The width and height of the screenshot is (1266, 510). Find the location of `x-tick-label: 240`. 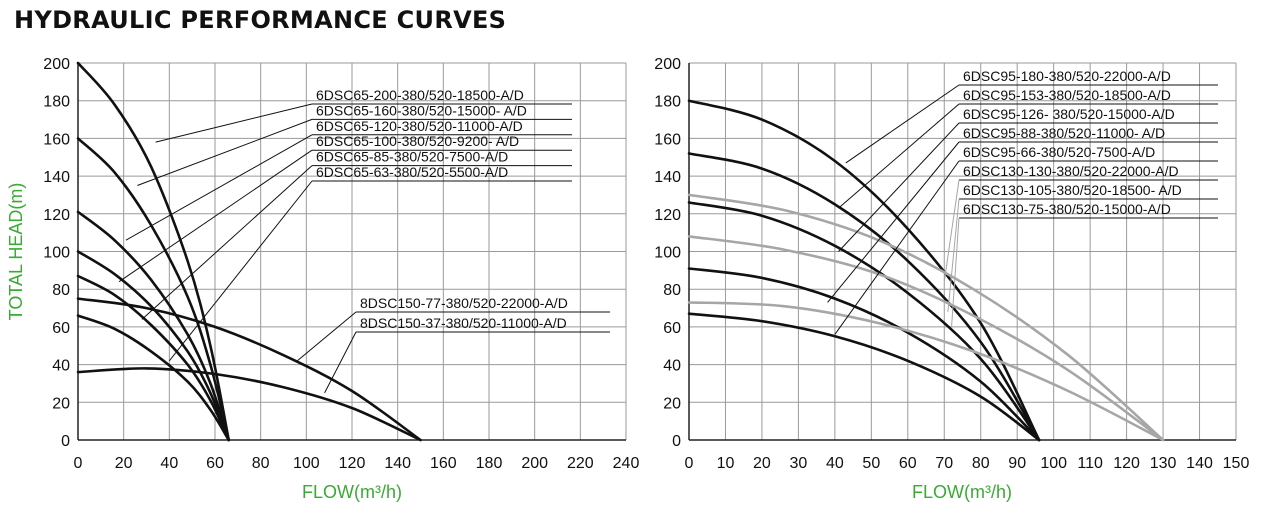

x-tick-label: 240 is located at coordinates (626, 463).